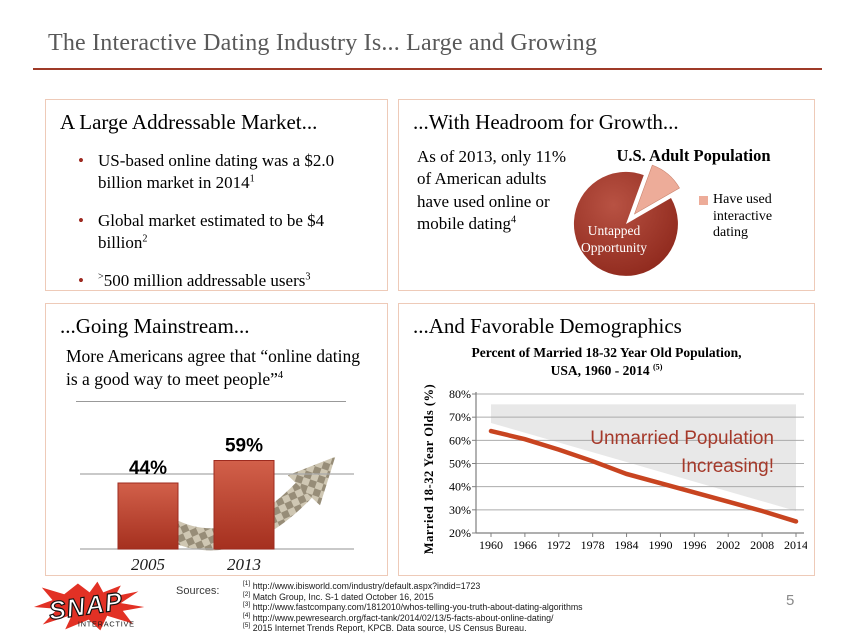 Image resolution: width=850 pixels, height=636 pixels. I want to click on svg-text: 1972, so click(559, 545).